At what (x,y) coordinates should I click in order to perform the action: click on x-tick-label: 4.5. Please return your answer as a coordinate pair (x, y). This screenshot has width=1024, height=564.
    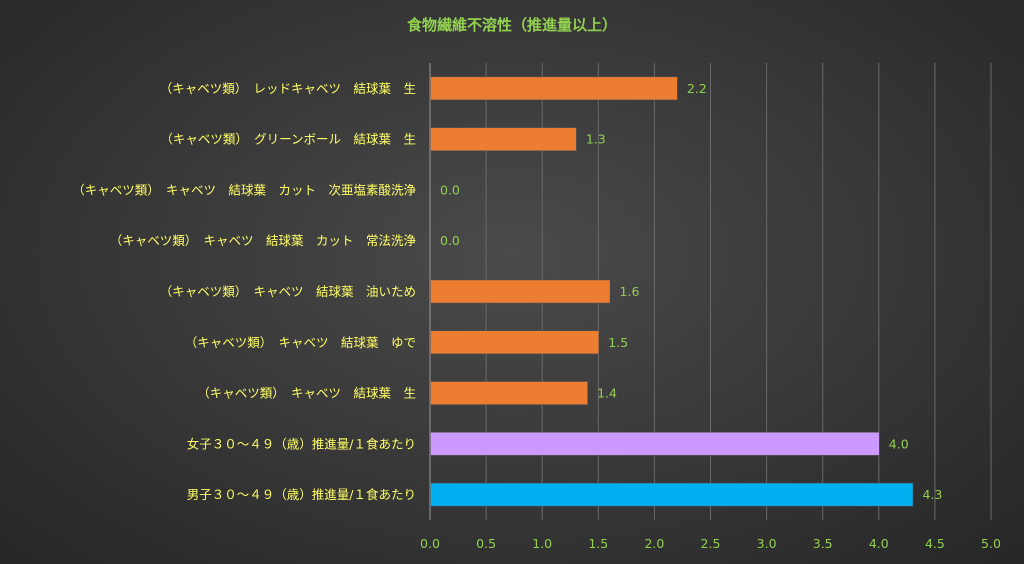
    Looking at the image, I should click on (935, 543).